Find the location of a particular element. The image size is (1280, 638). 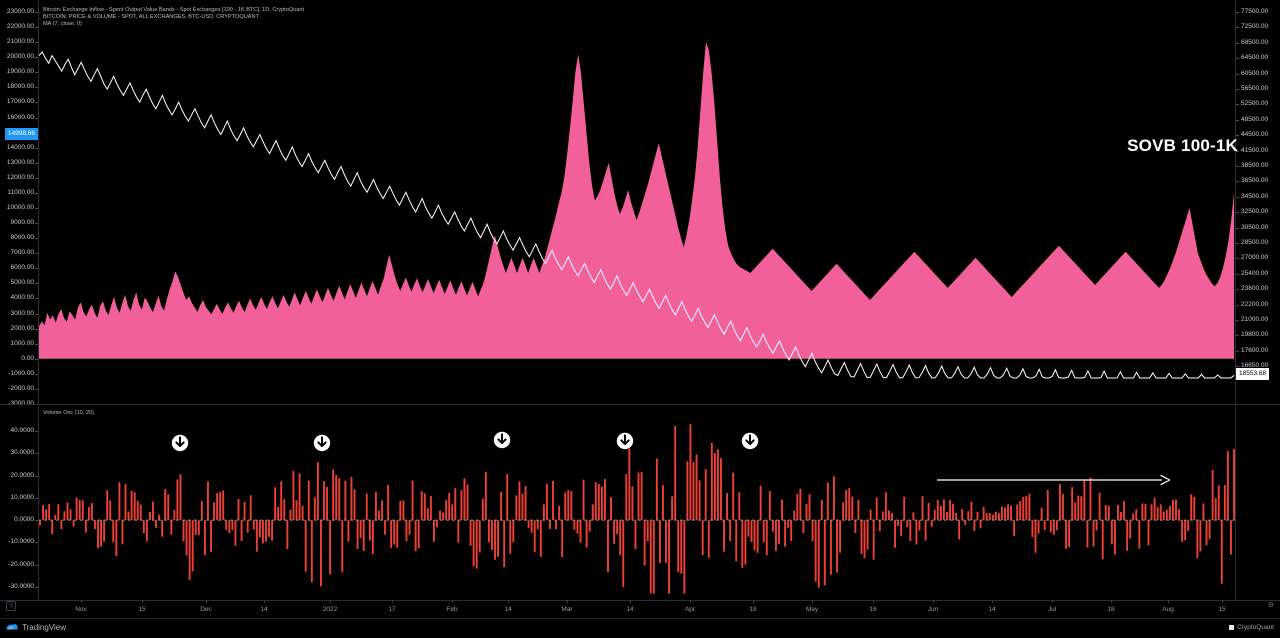

axis-tick-label: 6000.00 is located at coordinates (22, 268).